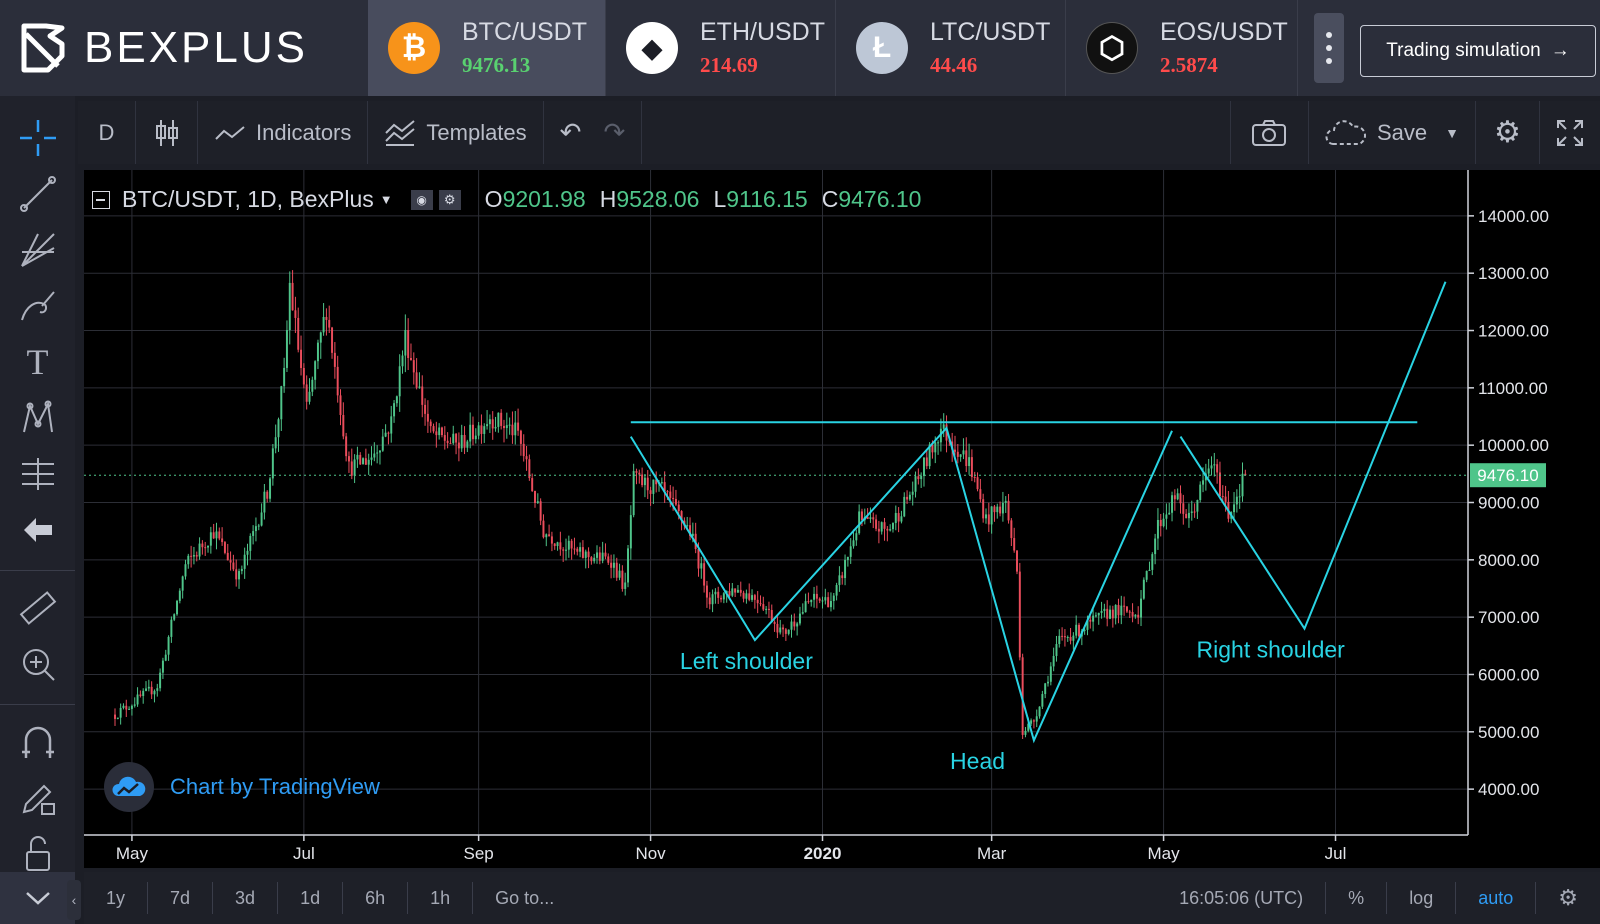 The height and width of the screenshot is (924, 1600). What do you see at coordinates (570, 132) in the screenshot?
I see `undo-icon: ↶` at bounding box center [570, 132].